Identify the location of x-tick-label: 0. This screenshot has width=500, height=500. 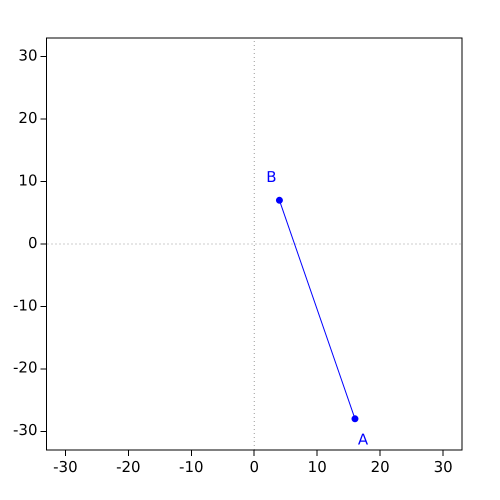
(254, 467).